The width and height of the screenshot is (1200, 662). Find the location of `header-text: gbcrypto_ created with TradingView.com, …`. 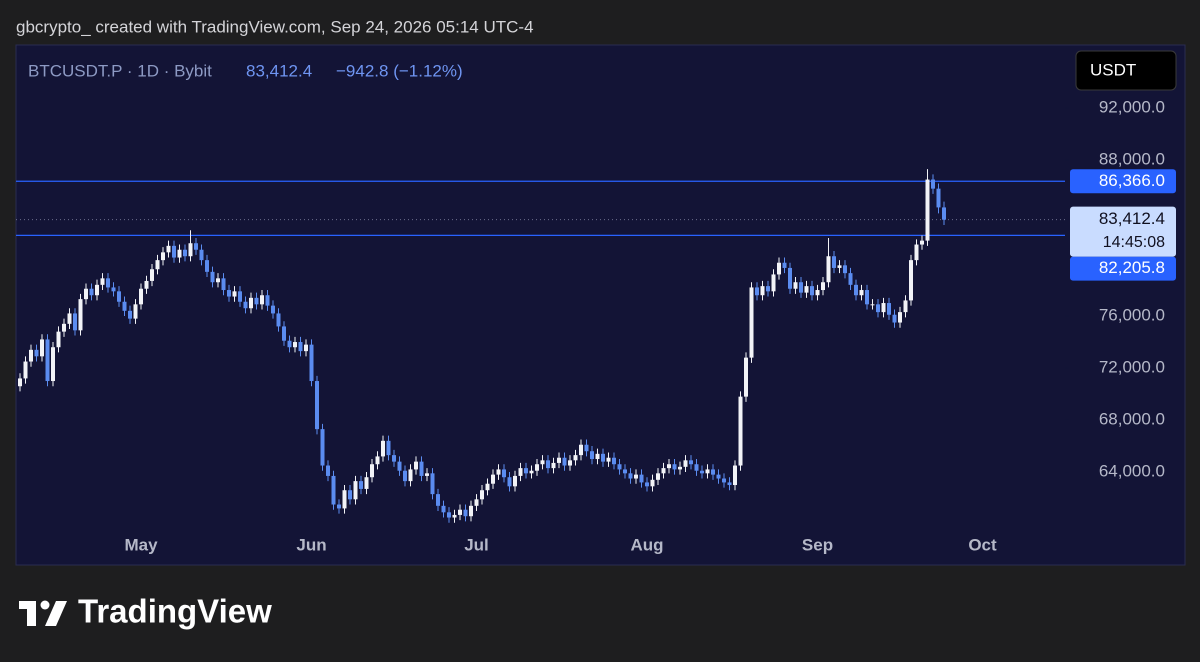

header-text: gbcrypto_ created with TradingView.com, … is located at coordinates (275, 26).